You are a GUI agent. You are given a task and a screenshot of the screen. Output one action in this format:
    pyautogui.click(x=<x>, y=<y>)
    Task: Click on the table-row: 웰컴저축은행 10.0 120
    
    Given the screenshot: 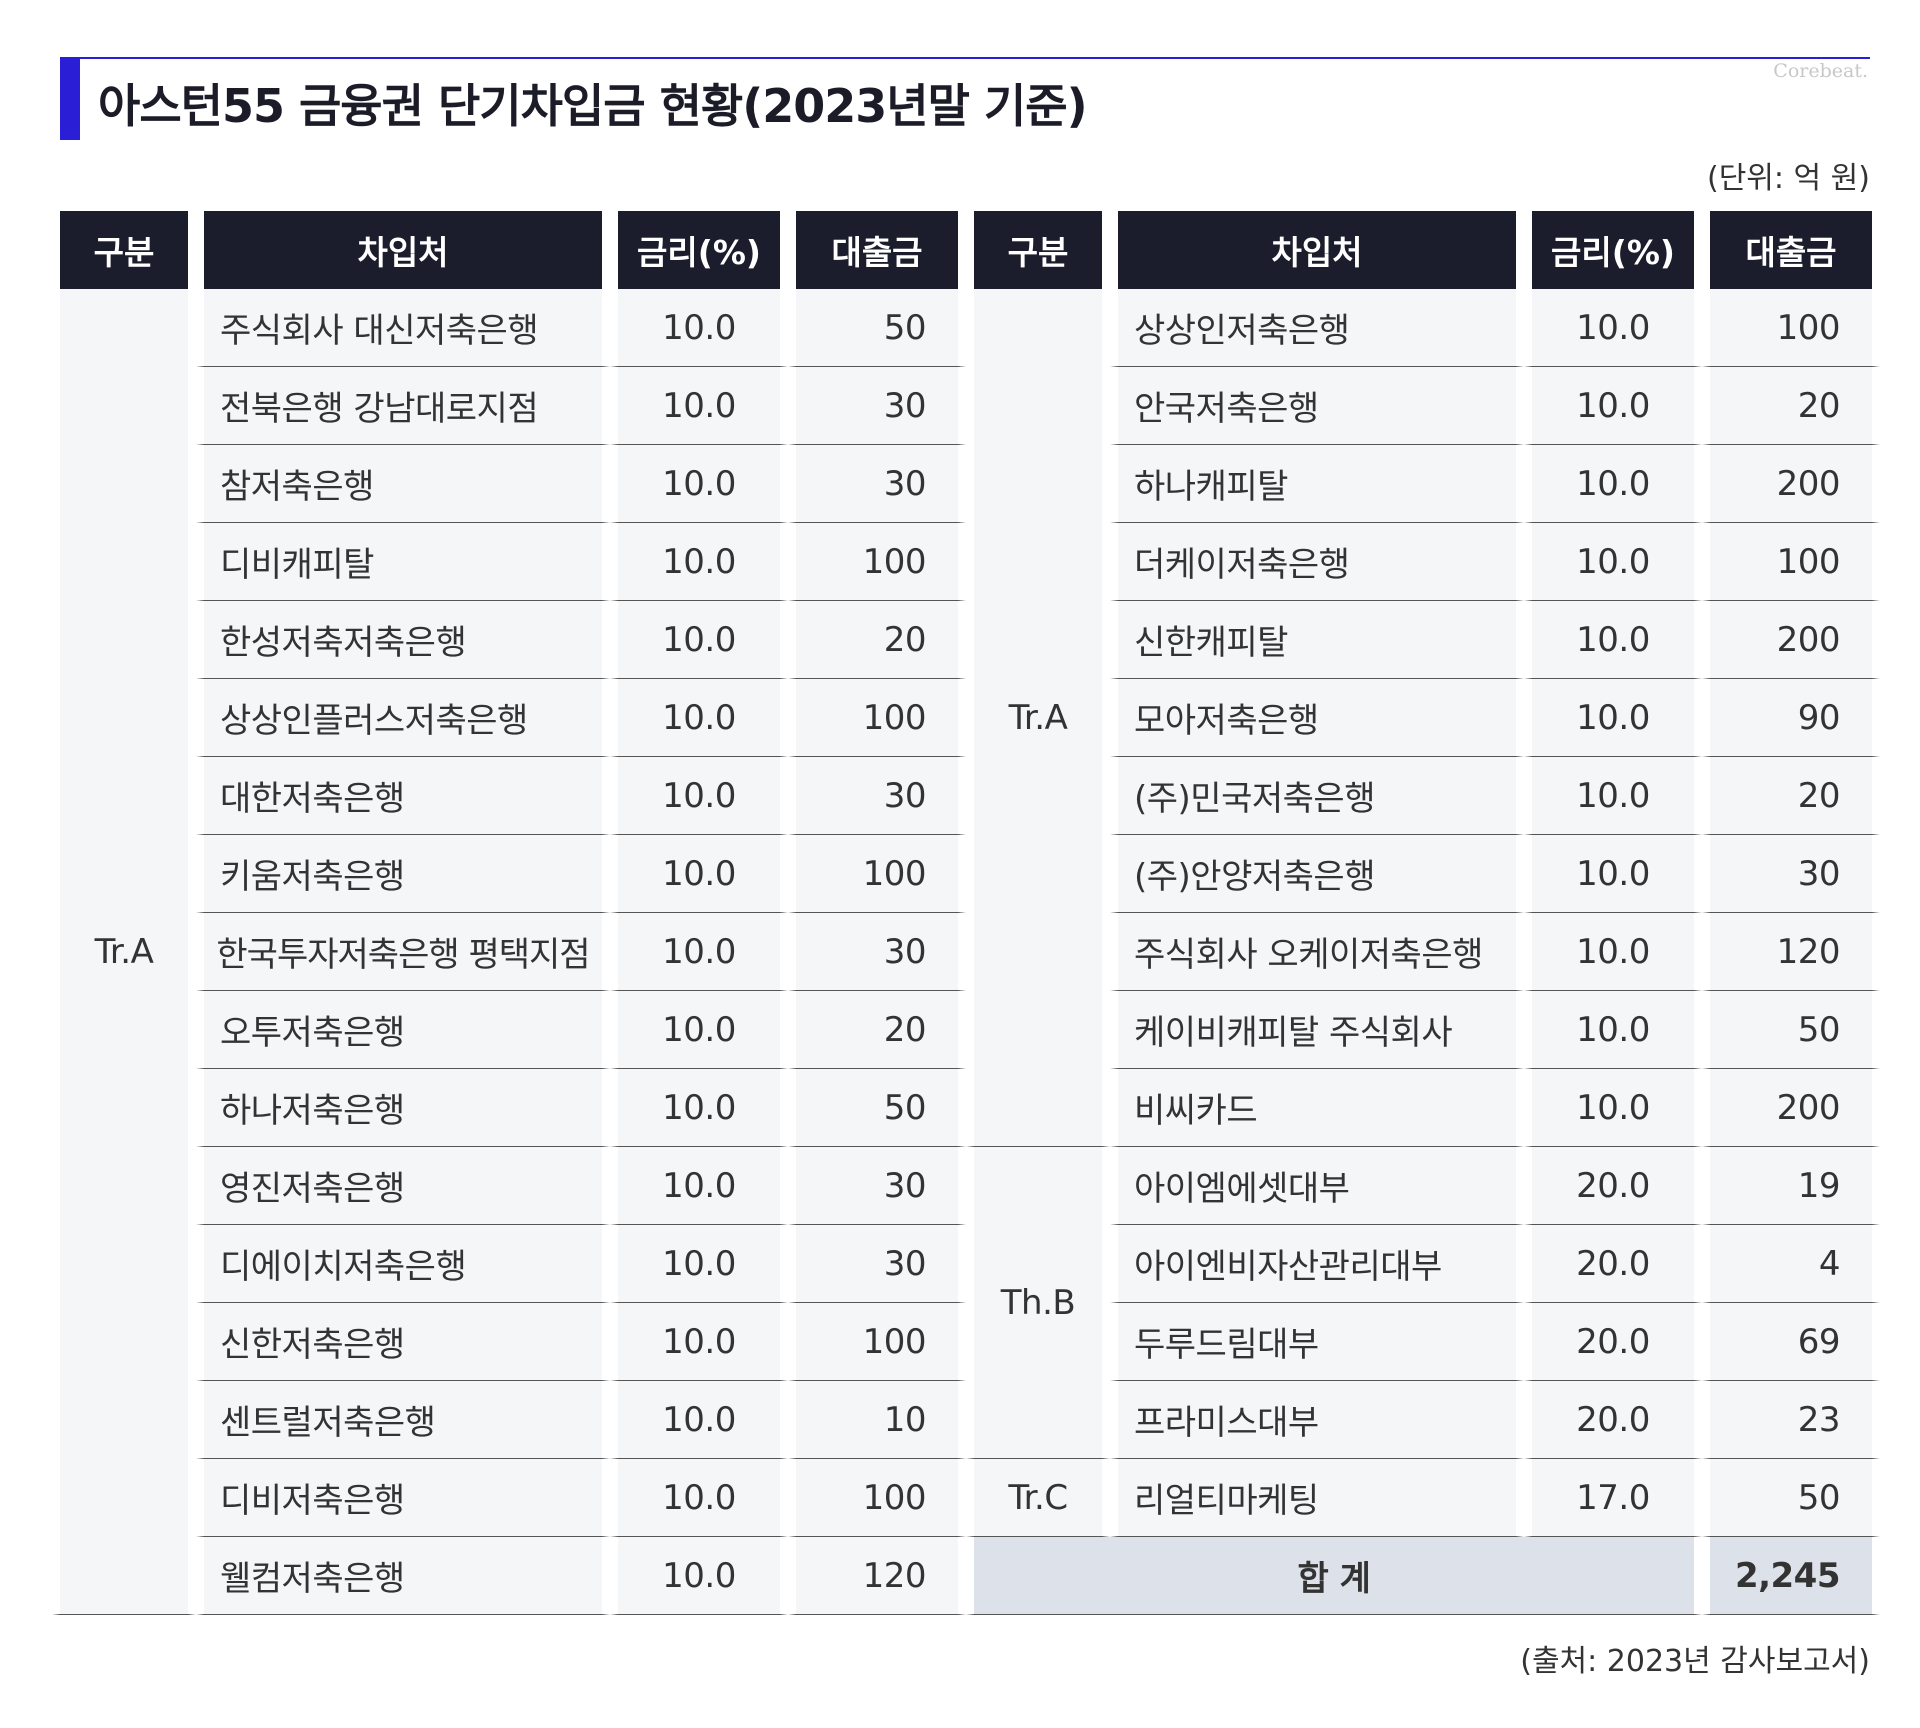 What is the action you would take?
    pyautogui.click(x=509, y=1576)
    